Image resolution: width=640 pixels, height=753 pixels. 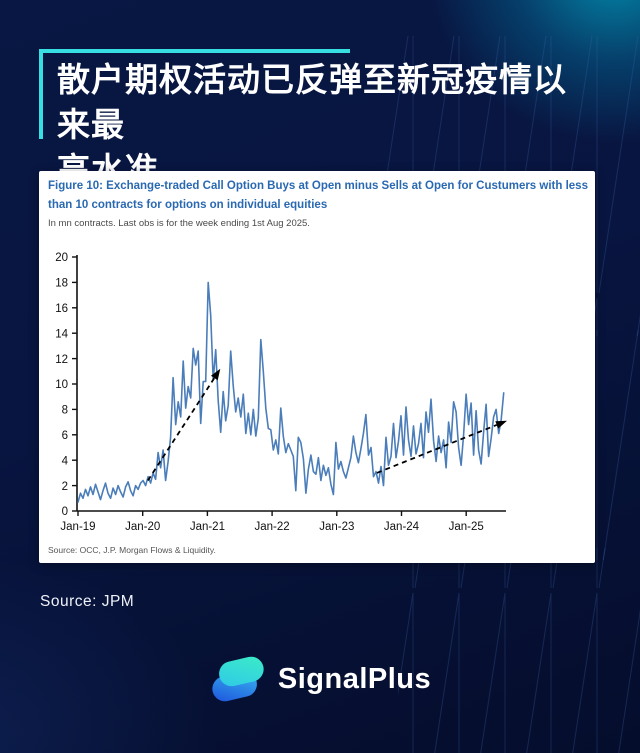 What do you see at coordinates (77, 527) in the screenshot?
I see `x-tick-label: Jan-19` at bounding box center [77, 527].